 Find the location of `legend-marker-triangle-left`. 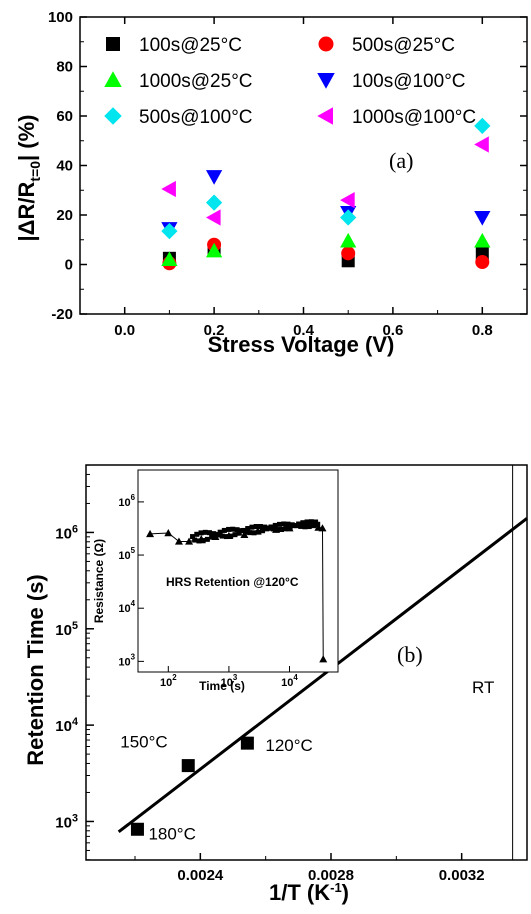

legend-marker-triangle-left is located at coordinates (325, 116).